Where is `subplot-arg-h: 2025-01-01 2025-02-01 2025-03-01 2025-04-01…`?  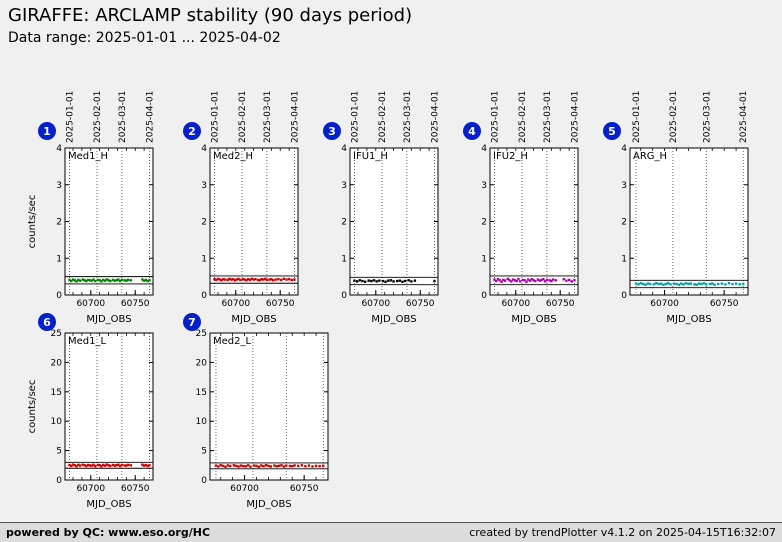
subplot-arg-h: 2025-01-01 2025-02-01 2025-03-01 2025-04-01… is located at coordinates (685, 208).